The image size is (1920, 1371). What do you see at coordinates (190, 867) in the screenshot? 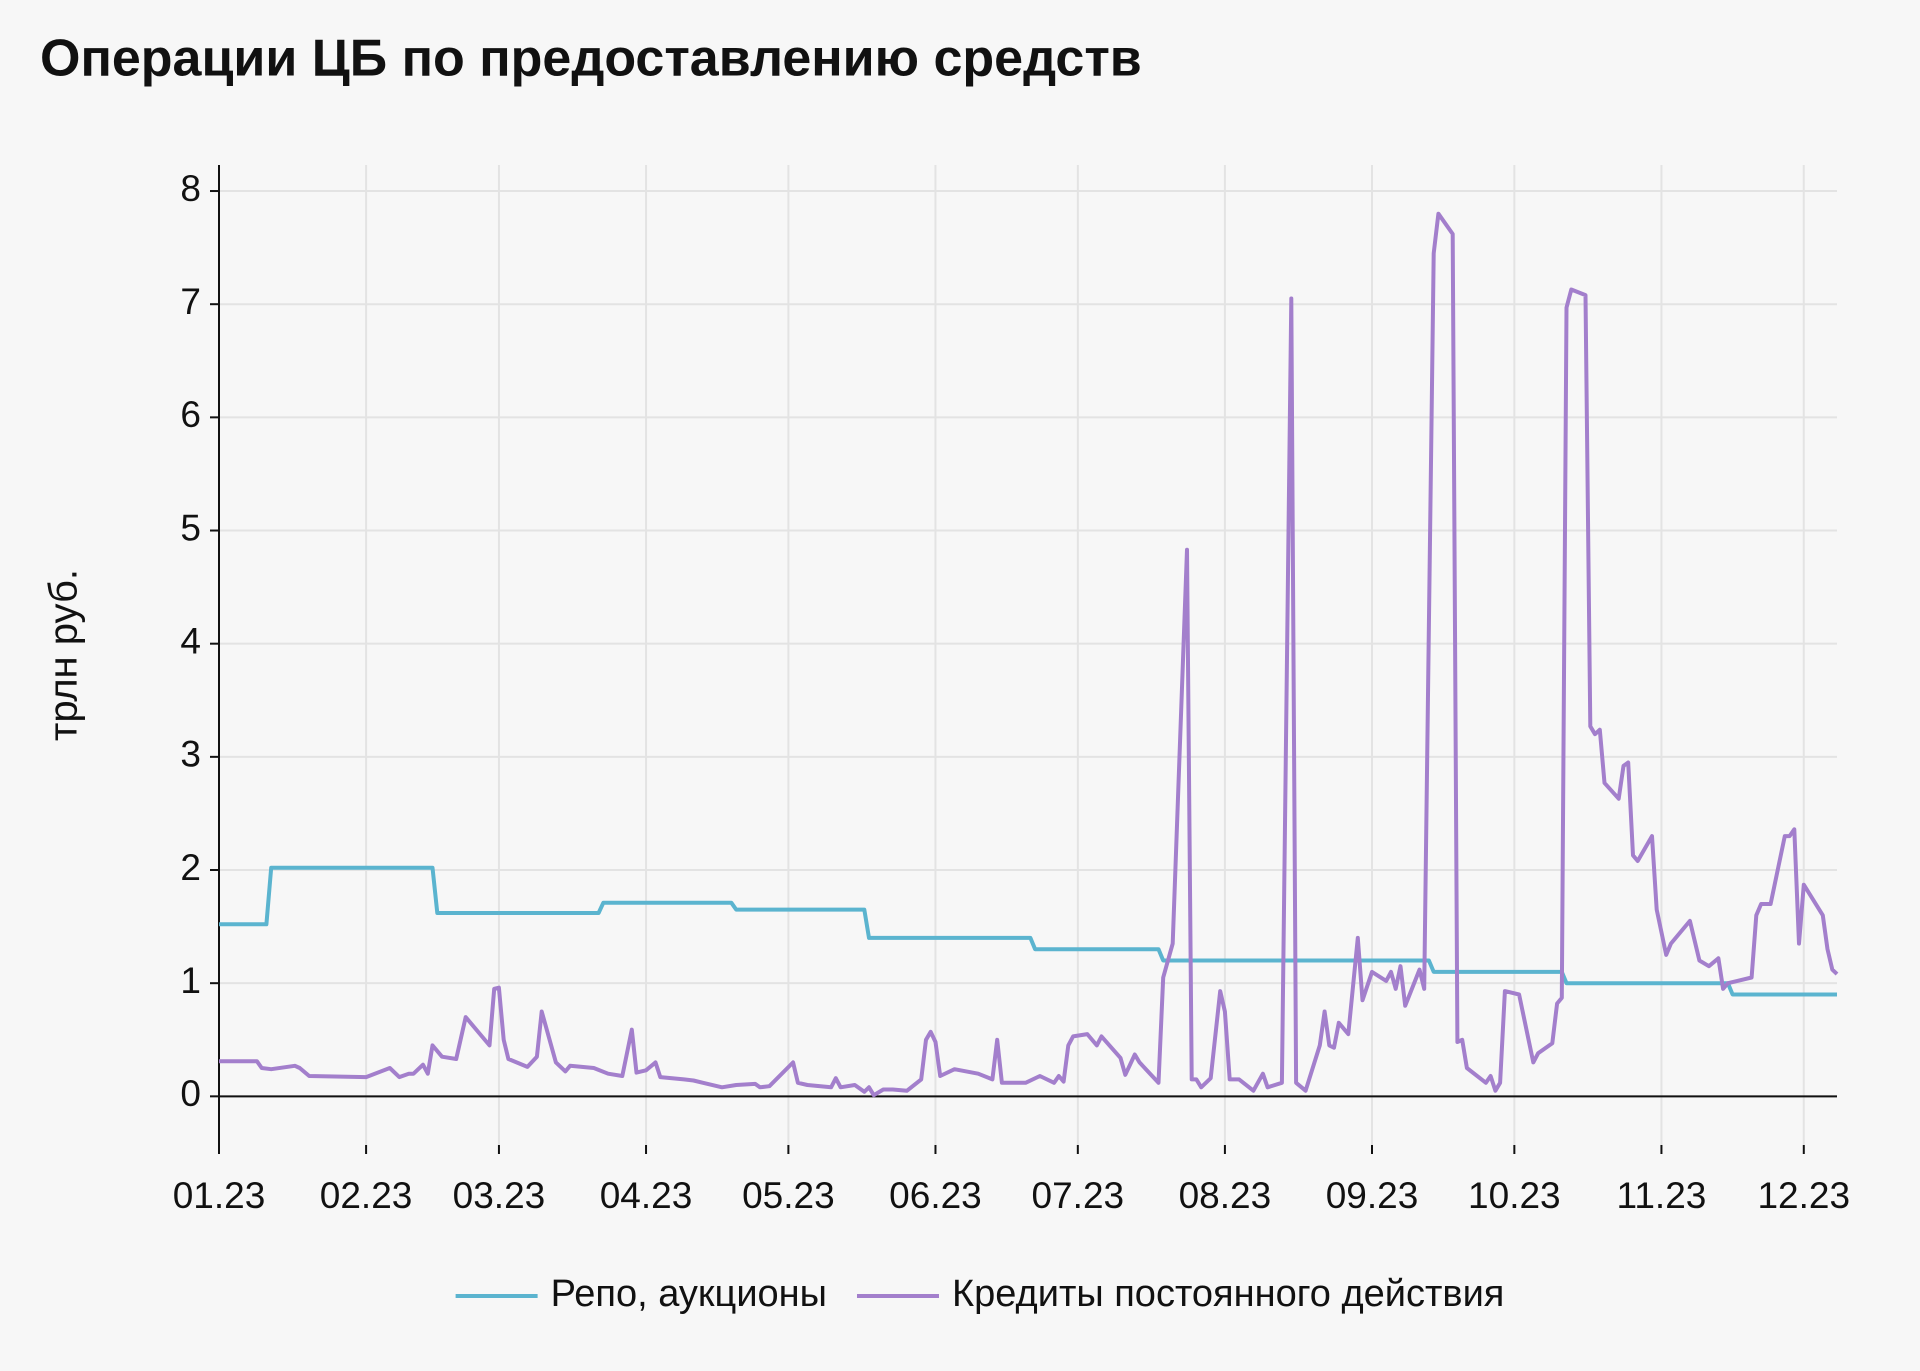
I see `y-tick-label: 2` at bounding box center [190, 867].